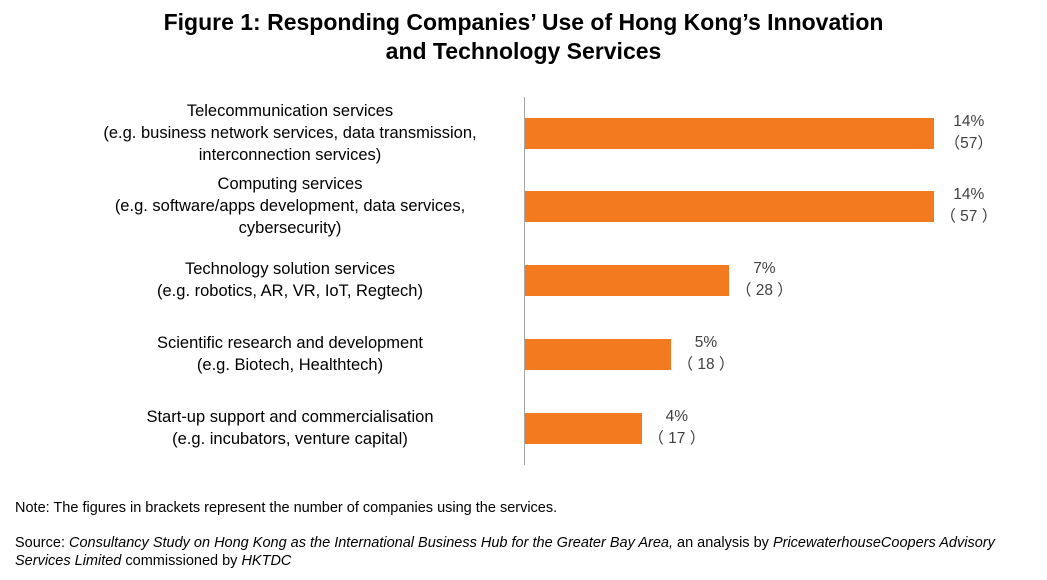  I want to click on value-label: 5%, so click(706, 342).